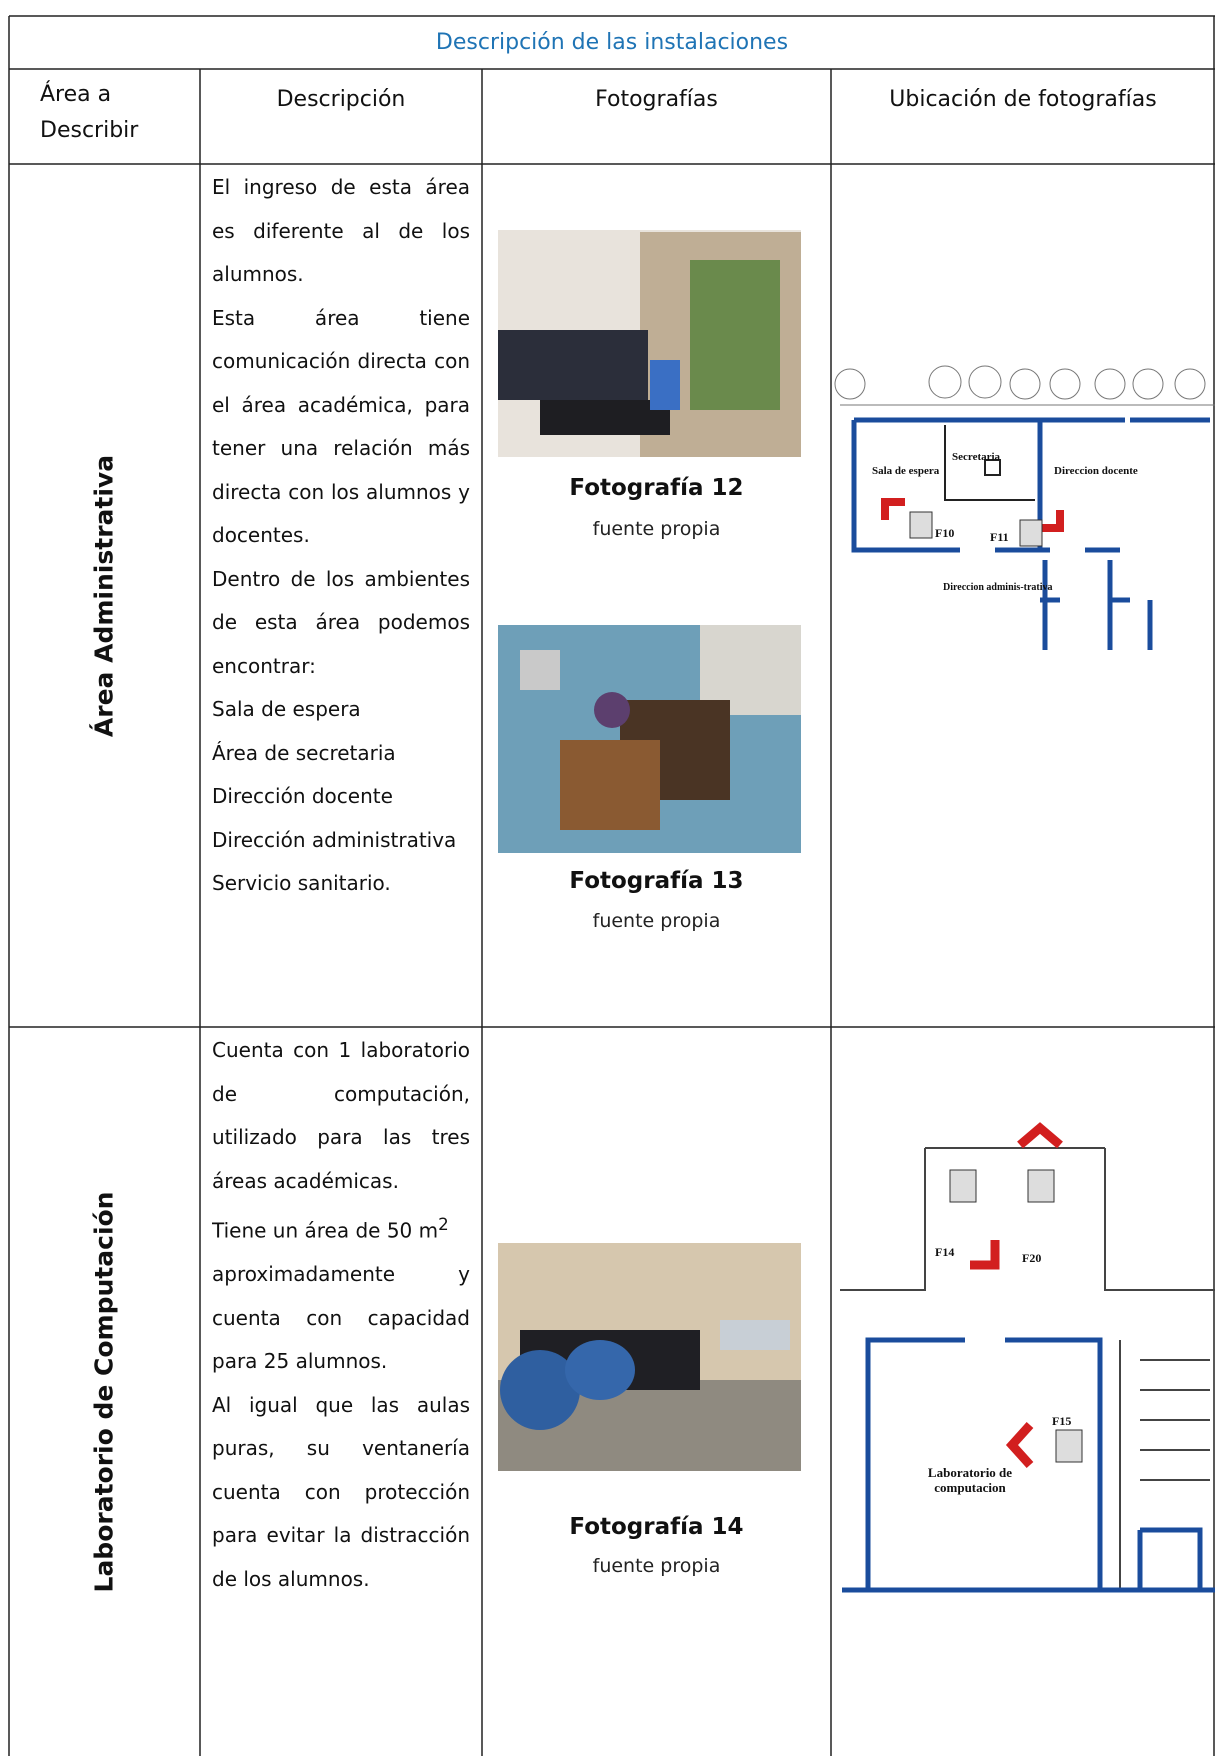 The image size is (1215, 1756). Describe the element at coordinates (301, 883) in the screenshot. I see `paragraph: Servicio sanitario.` at that location.